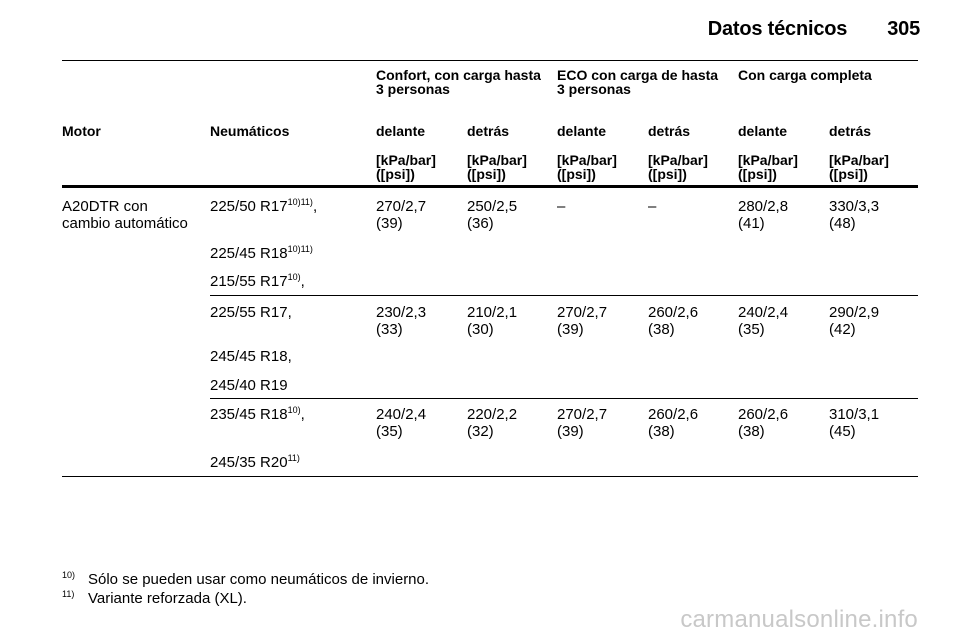 The height and width of the screenshot is (642, 960). Describe the element at coordinates (490, 60) in the screenshot. I see `header-rule` at that location.